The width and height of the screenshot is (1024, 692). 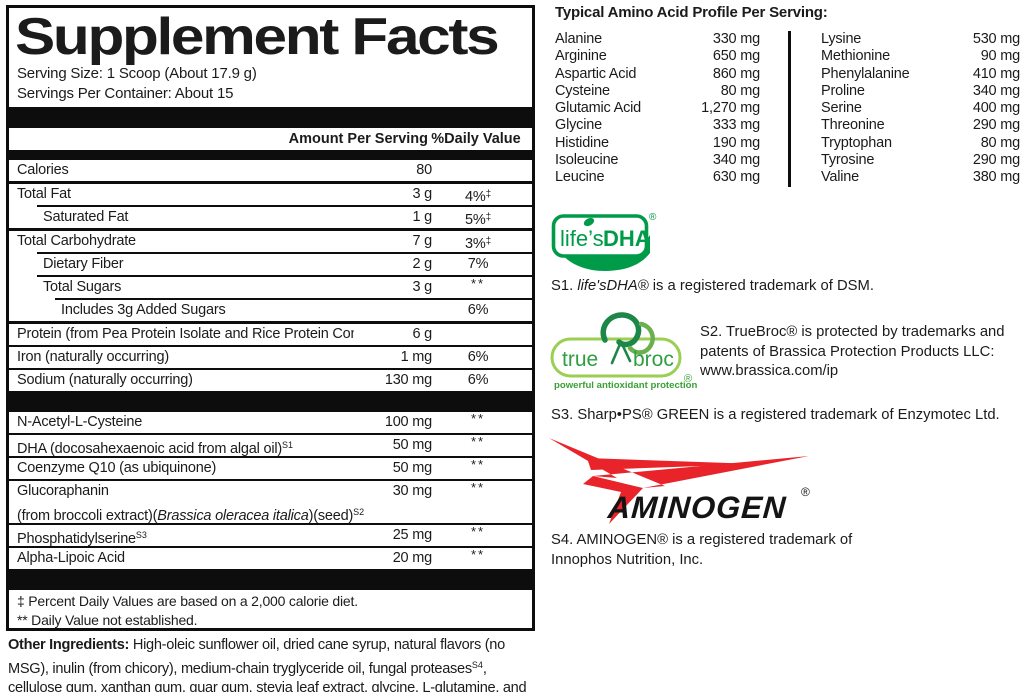 I want to click on lifesdha-logo-graphic: life’s DHA ®, so click(x=604, y=241).